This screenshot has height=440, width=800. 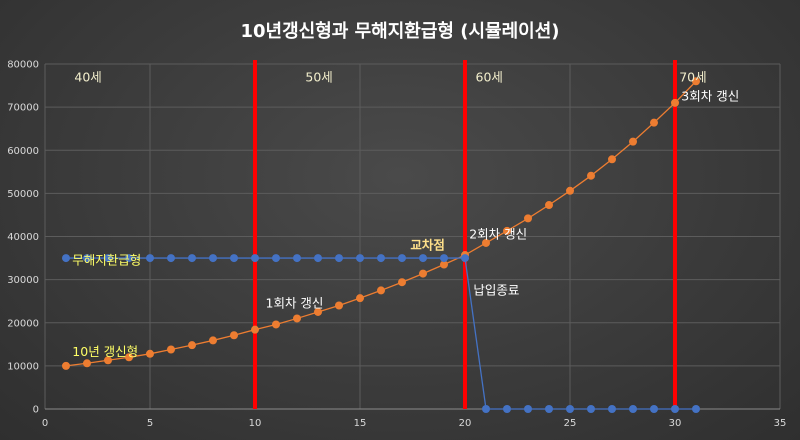 I want to click on x-tick-label: 15, so click(x=360, y=423).